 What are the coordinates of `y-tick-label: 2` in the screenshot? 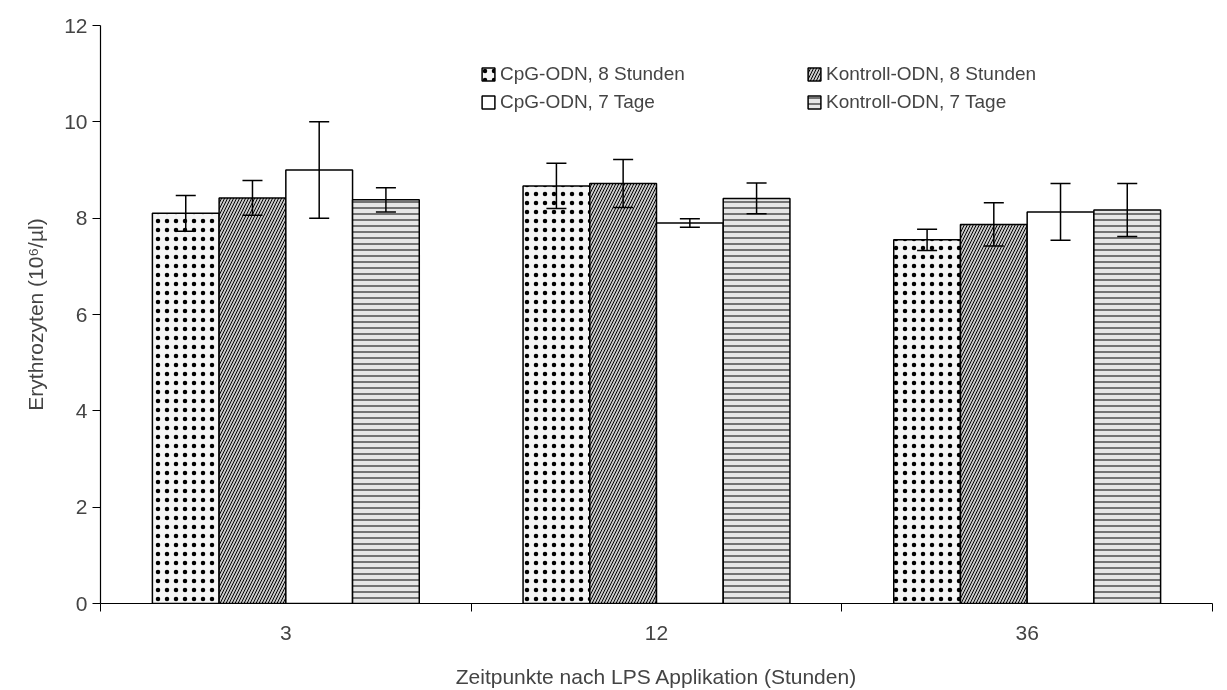 It's located at (81, 507).